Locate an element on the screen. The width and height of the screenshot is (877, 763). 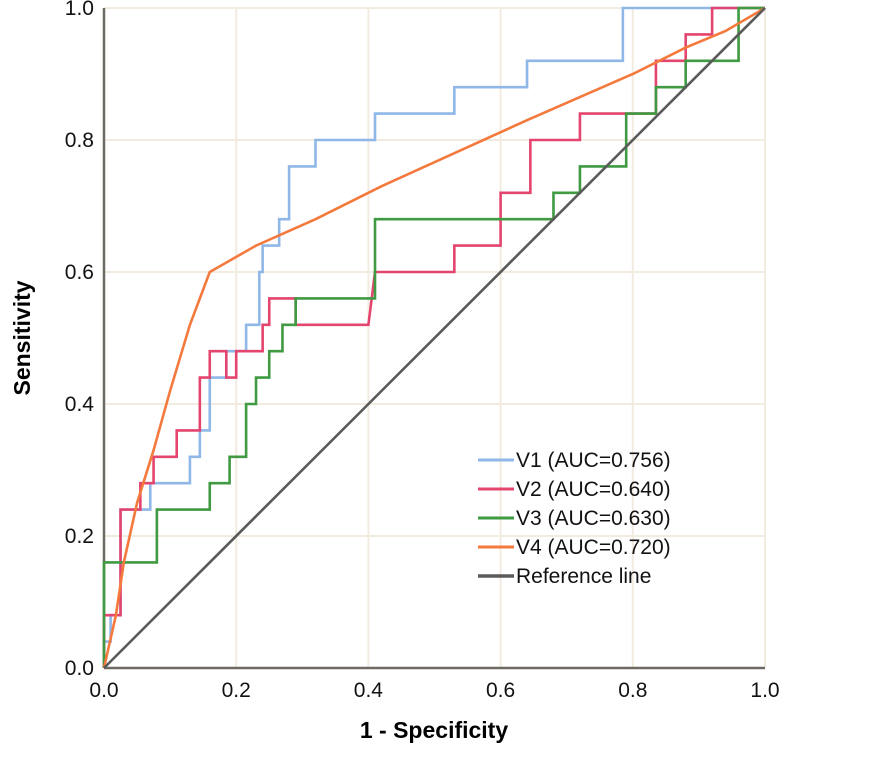
legend-label-v4: V4 (AUC=0.720) is located at coordinates (593, 547).